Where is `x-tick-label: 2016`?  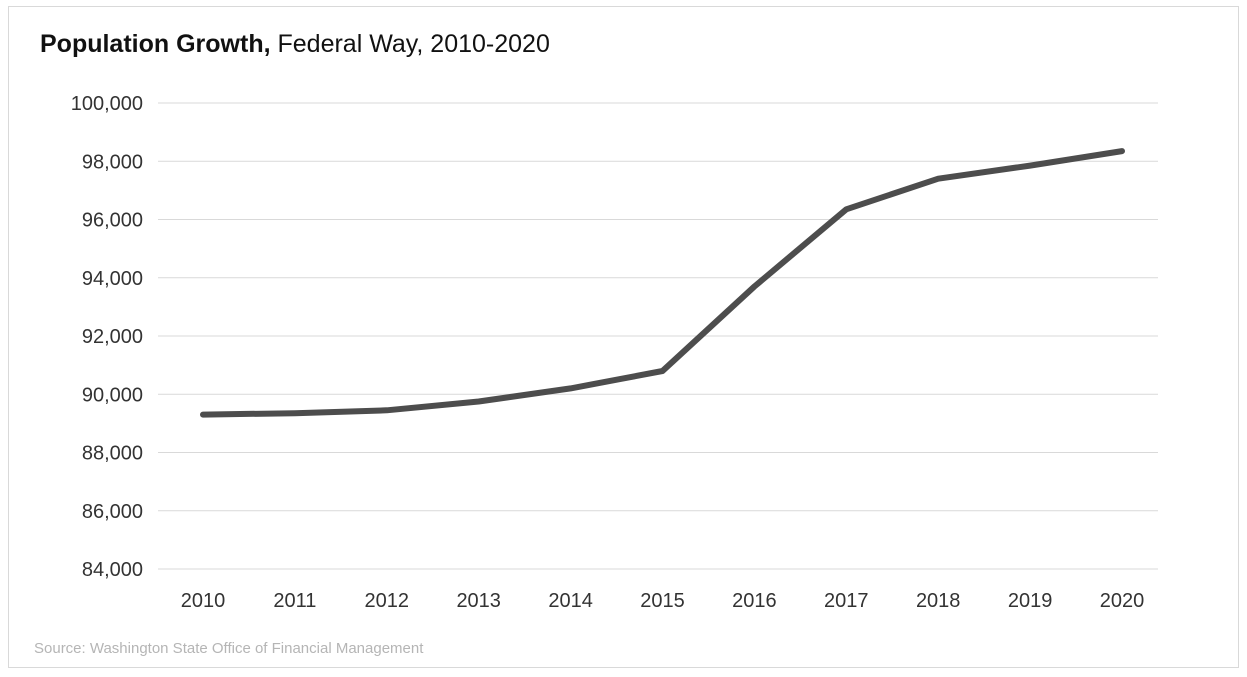
x-tick-label: 2016 is located at coordinates (754, 601).